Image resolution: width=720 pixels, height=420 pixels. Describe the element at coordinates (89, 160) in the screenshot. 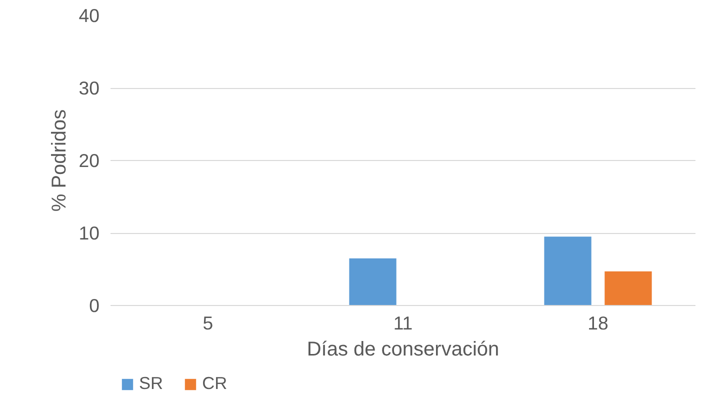

I see `y-tick-label: 20` at that location.